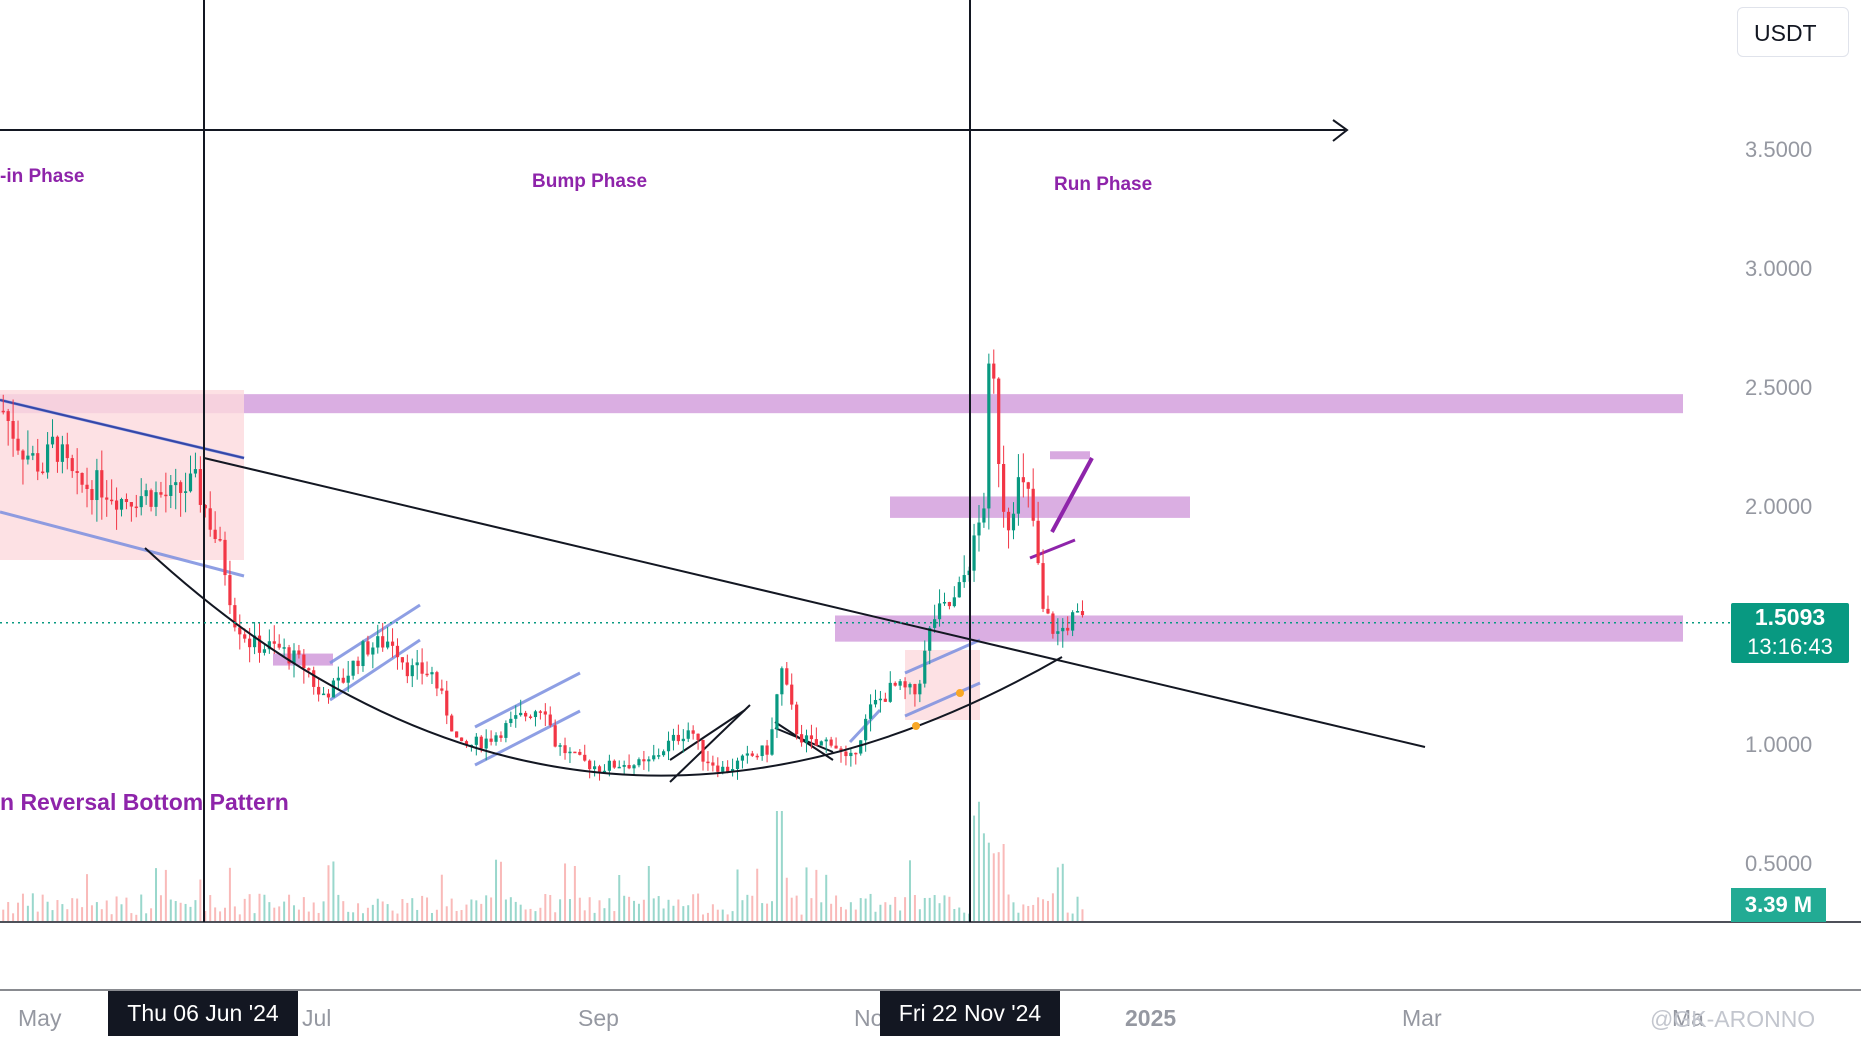 The height and width of the screenshot is (1046, 1861). Describe the element at coordinates (527, 700) in the screenshot. I see `channel-line` at that location.